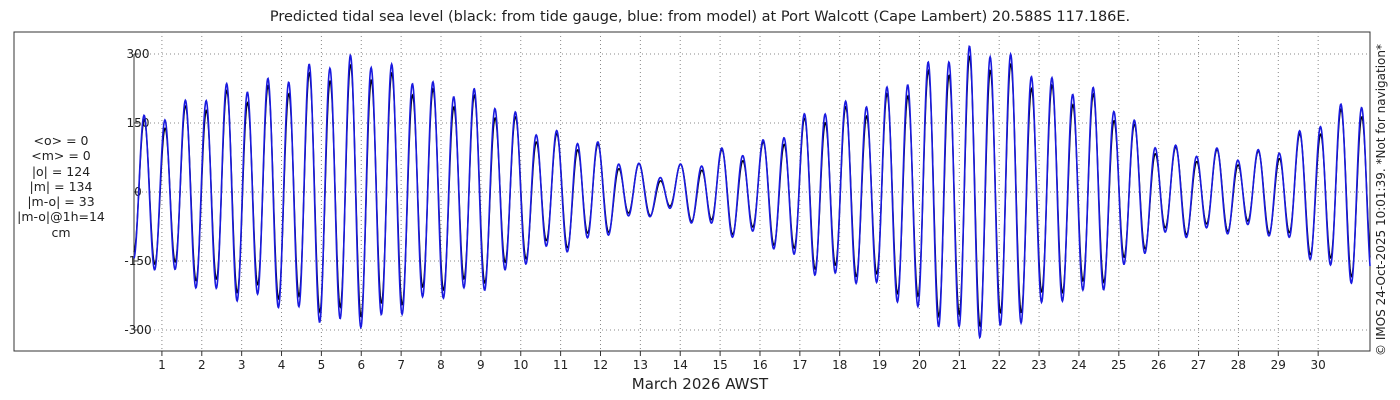 Image resolution: width=1400 pixels, height=400 pixels. I want to click on y-tick-label: 300, so click(138, 54).